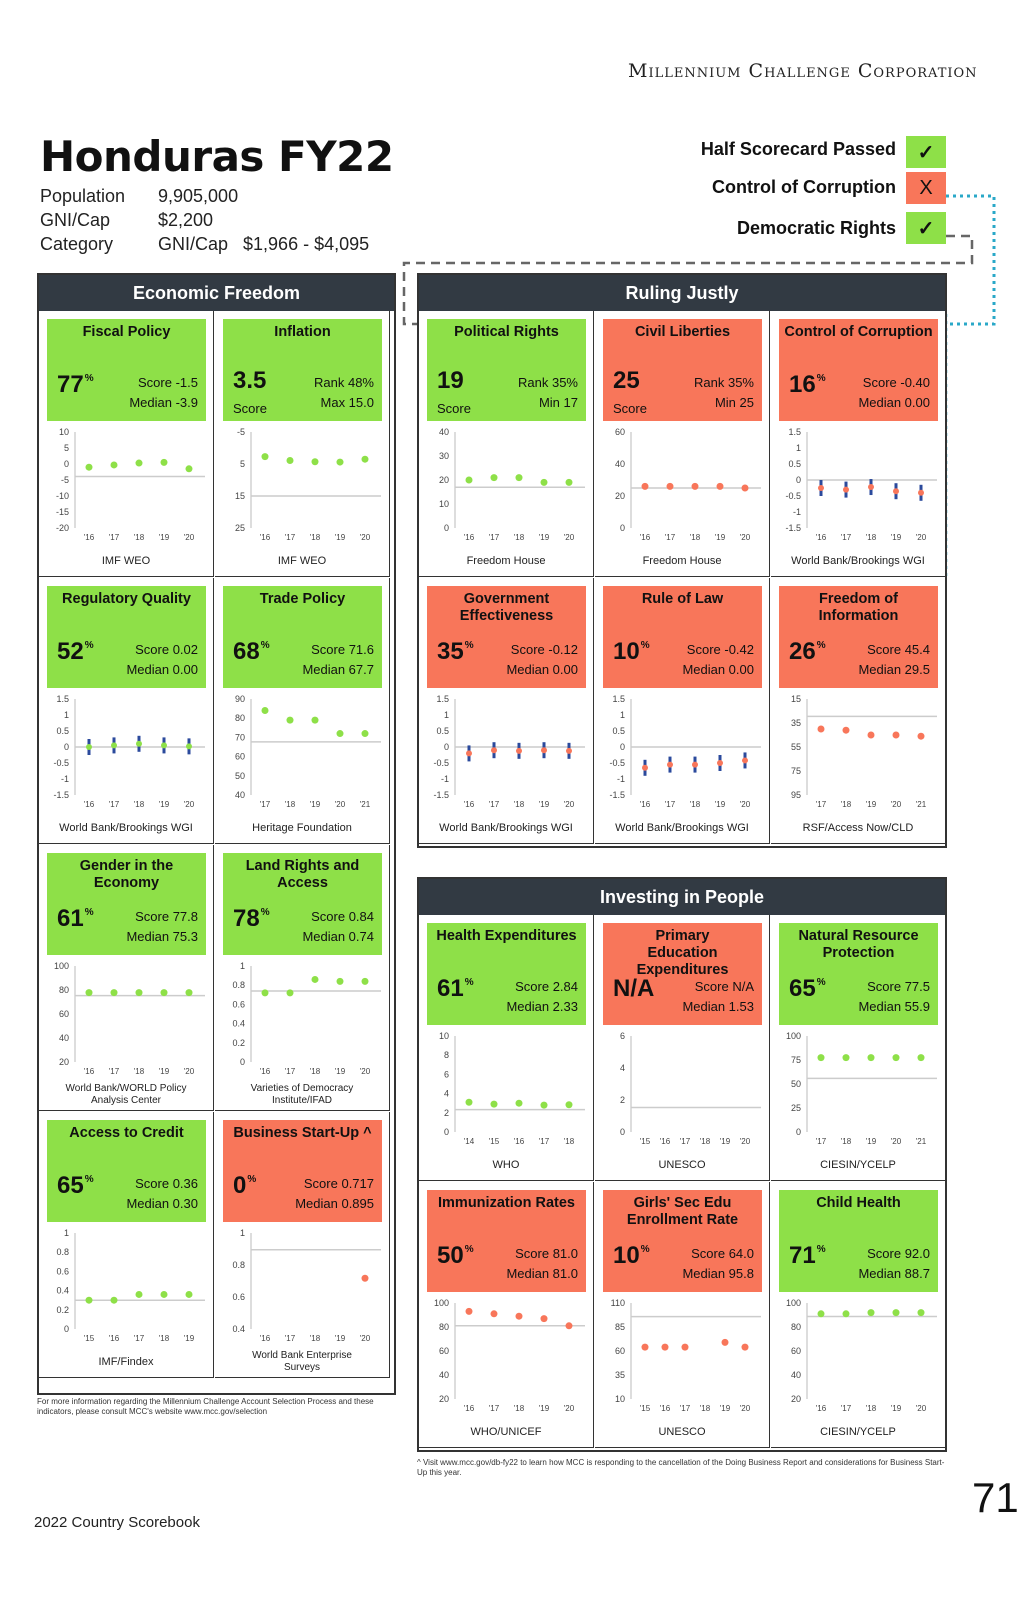 This screenshot has height=1600, width=1022. Describe the element at coordinates (238, 1297) in the screenshot. I see `y-tick-label: 0.6` at that location.